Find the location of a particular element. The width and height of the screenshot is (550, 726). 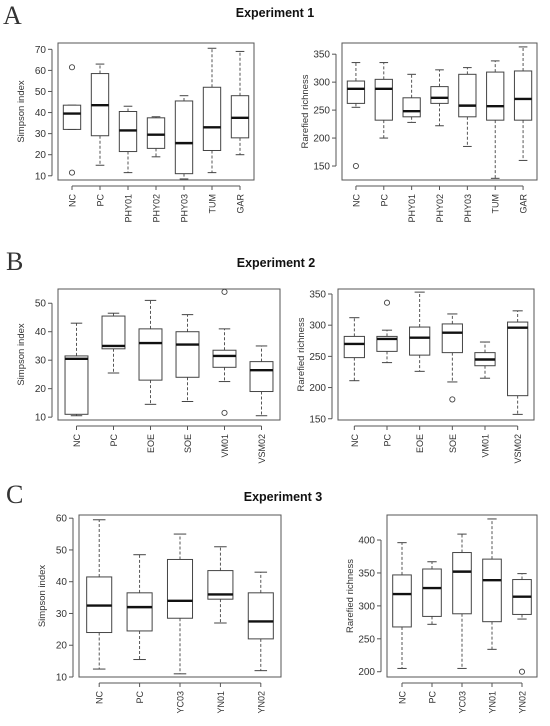

x-category-label: VM01 is located at coordinates (486, 446).